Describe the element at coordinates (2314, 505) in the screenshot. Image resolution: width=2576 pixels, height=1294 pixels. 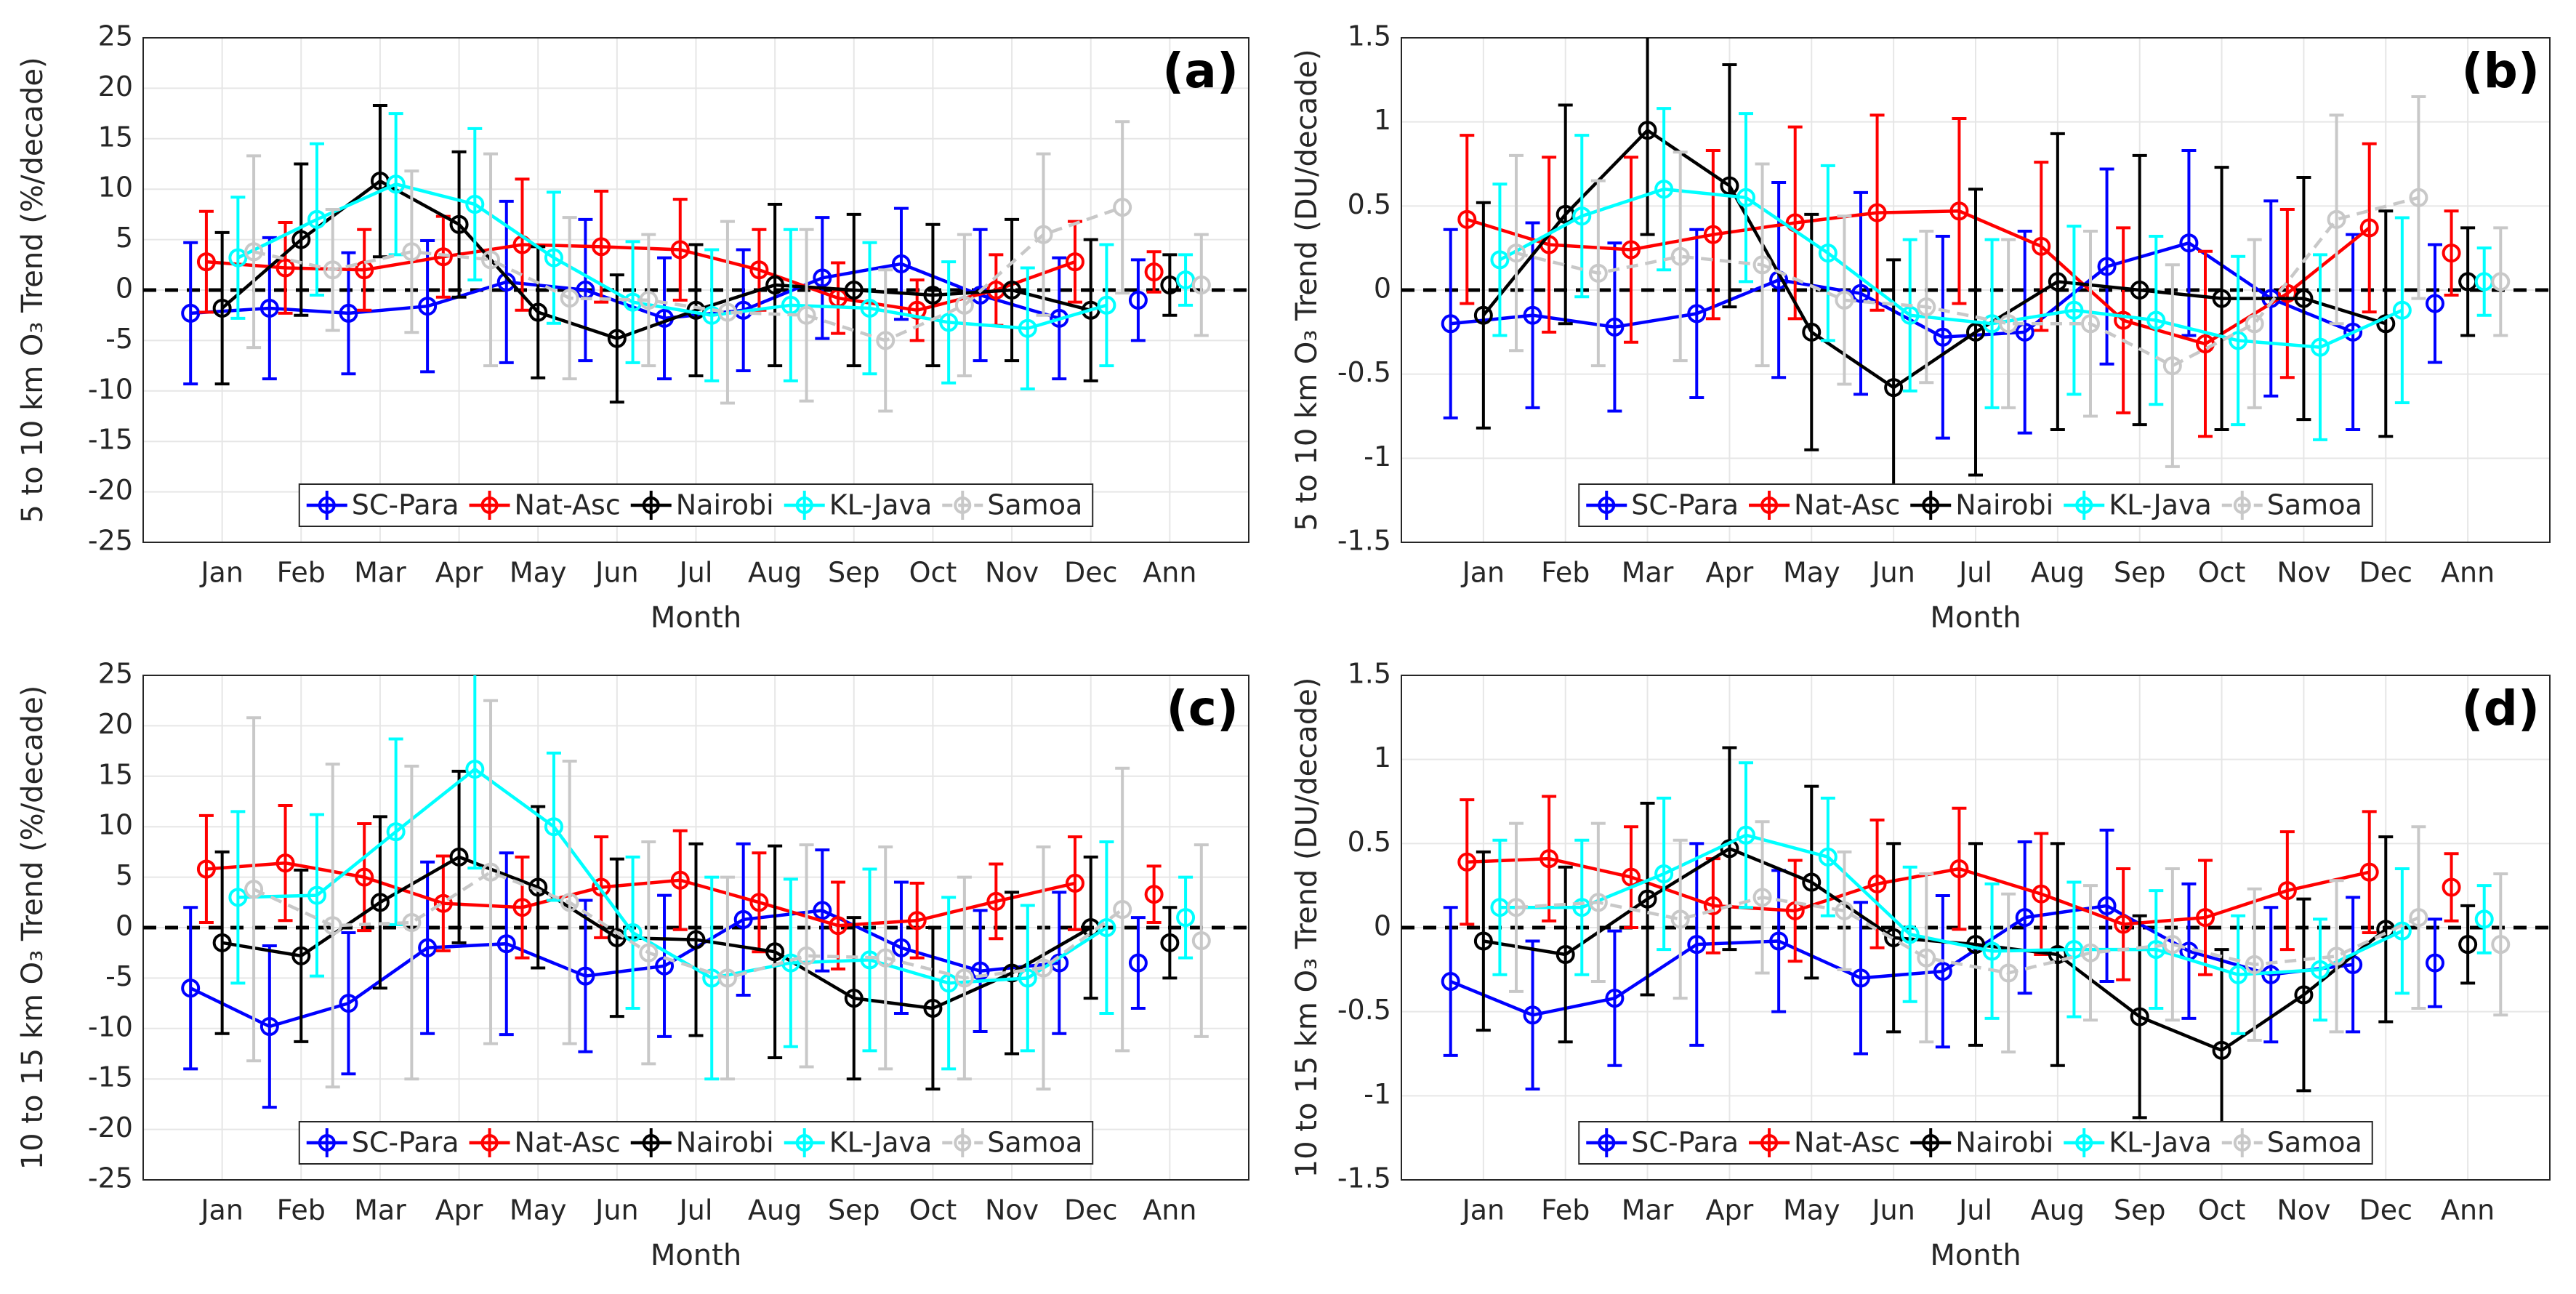
I see `legend-label: Samoa` at that location.